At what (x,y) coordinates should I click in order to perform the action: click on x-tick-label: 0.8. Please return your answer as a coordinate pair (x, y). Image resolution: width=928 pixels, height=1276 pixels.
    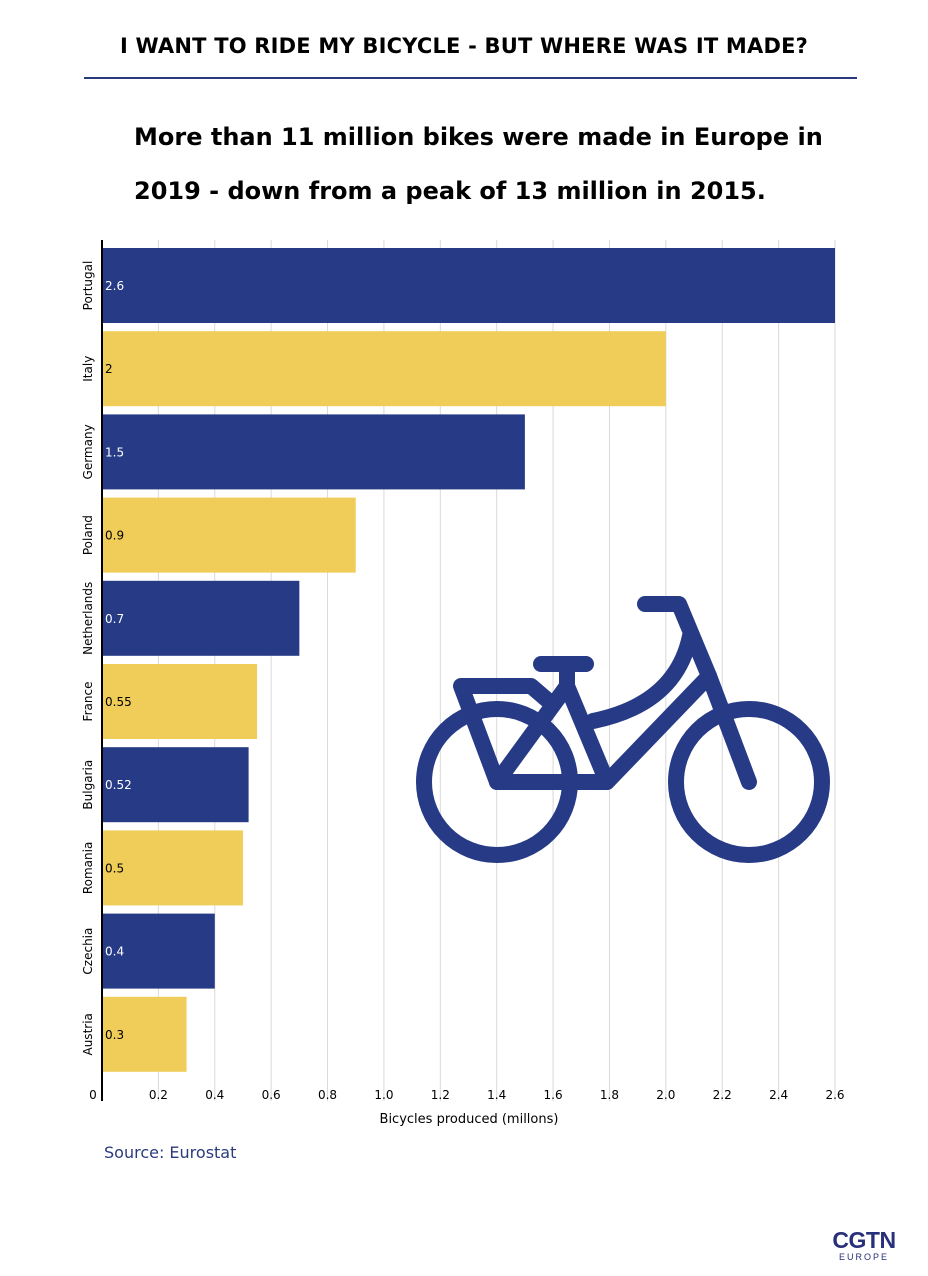
    Looking at the image, I should click on (327, 1095).